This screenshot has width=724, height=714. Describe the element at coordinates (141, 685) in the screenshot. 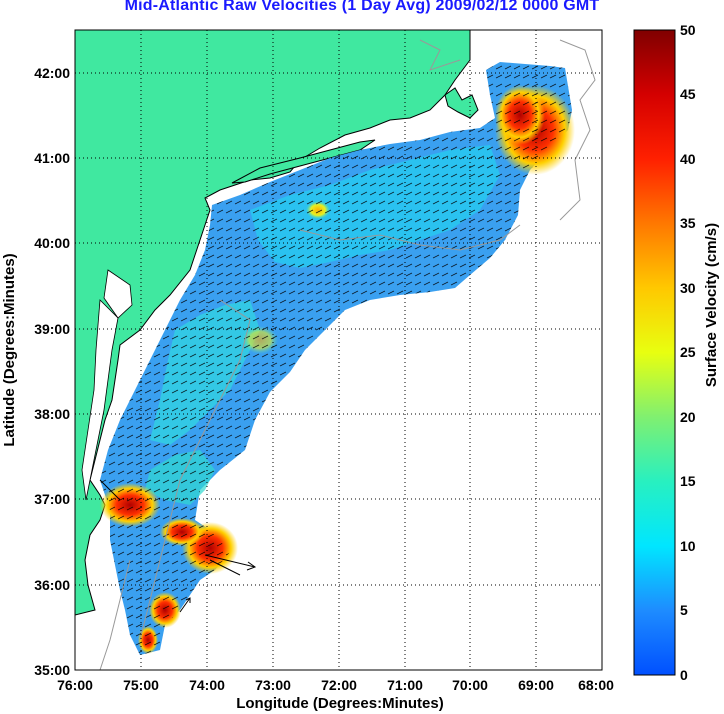

I see `x-tick-label: 75:00` at that location.